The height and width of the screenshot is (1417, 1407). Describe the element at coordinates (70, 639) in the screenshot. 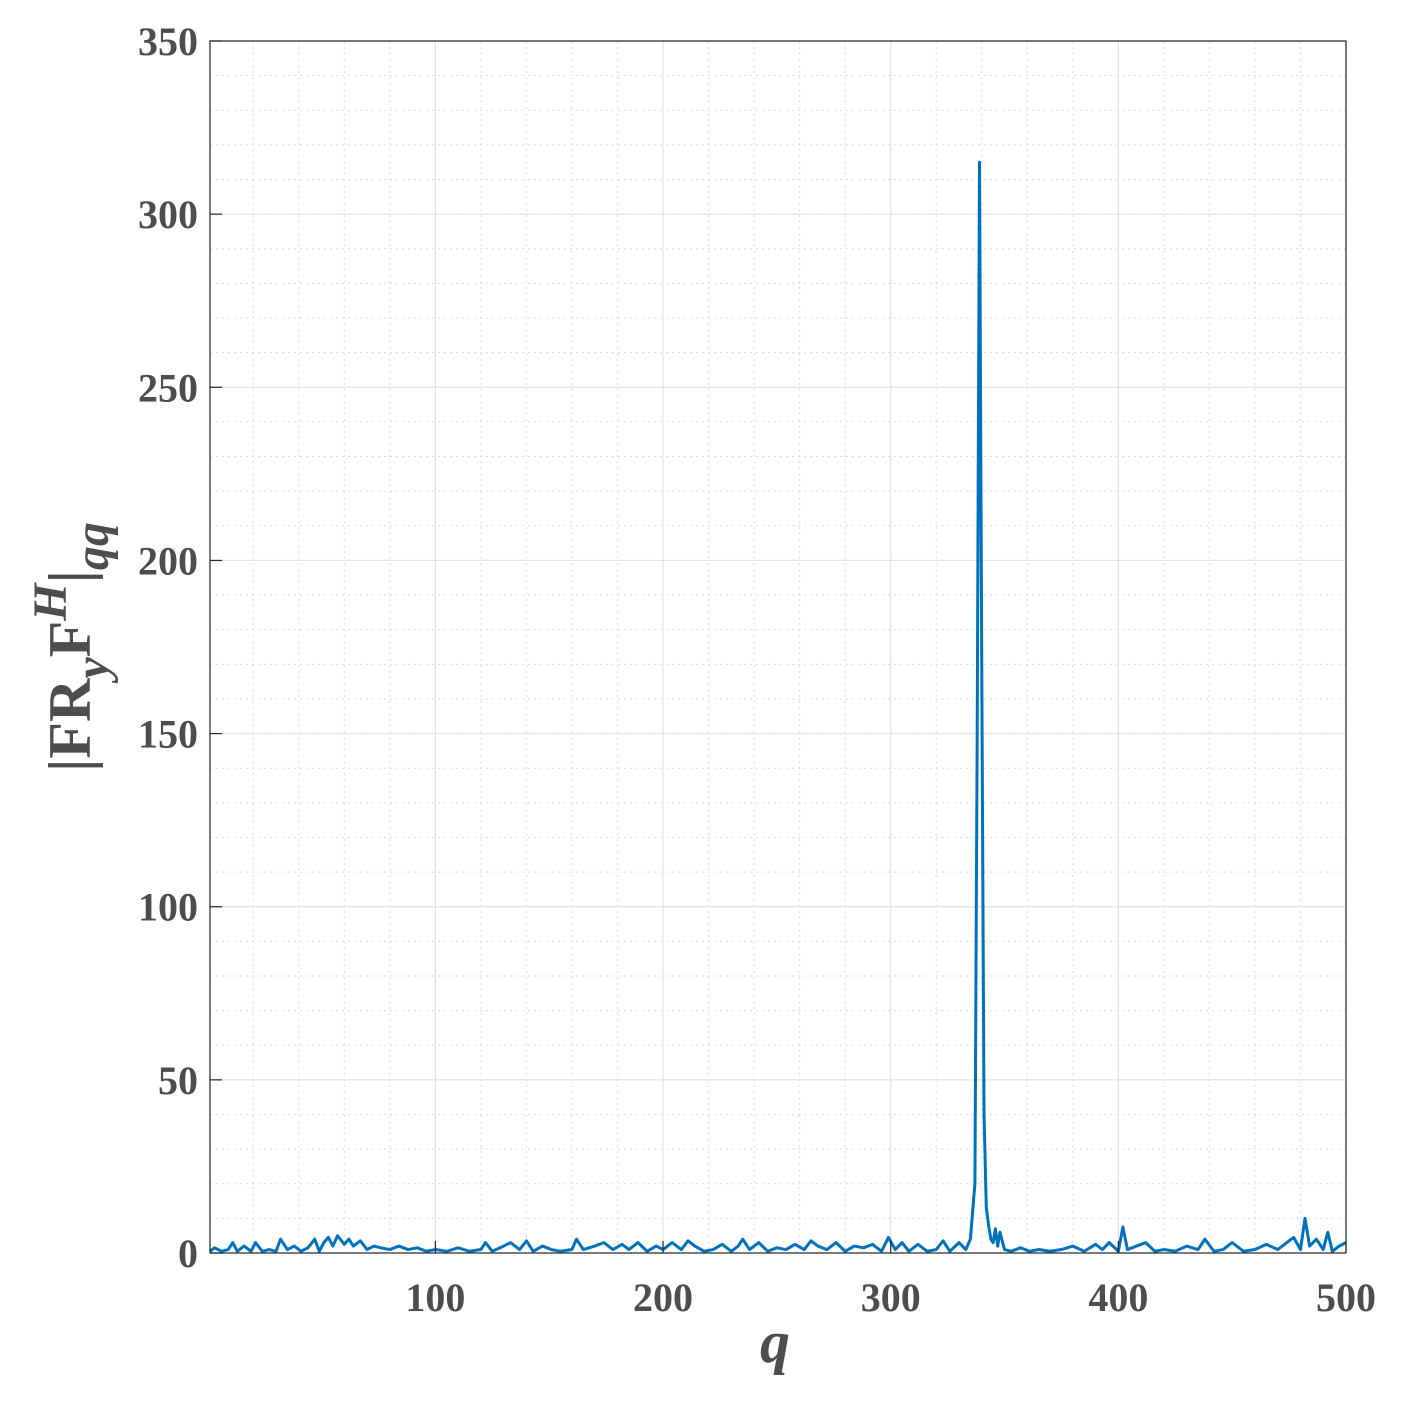

I see `y-label-part: F` at that location.